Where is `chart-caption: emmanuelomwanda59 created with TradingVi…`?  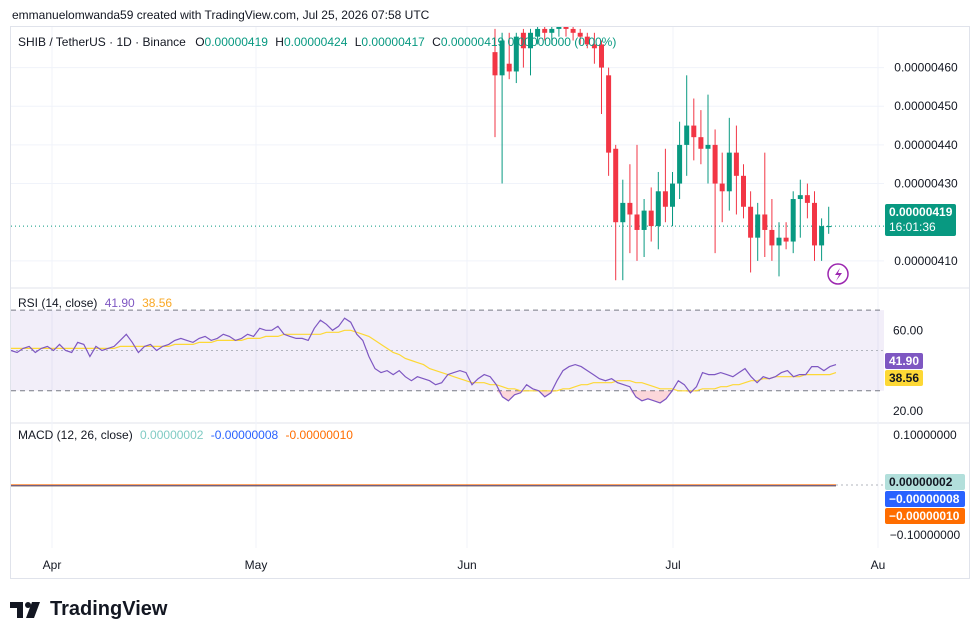
chart-caption: emmanuelomwanda59 created with TradingVi… is located at coordinates (221, 15).